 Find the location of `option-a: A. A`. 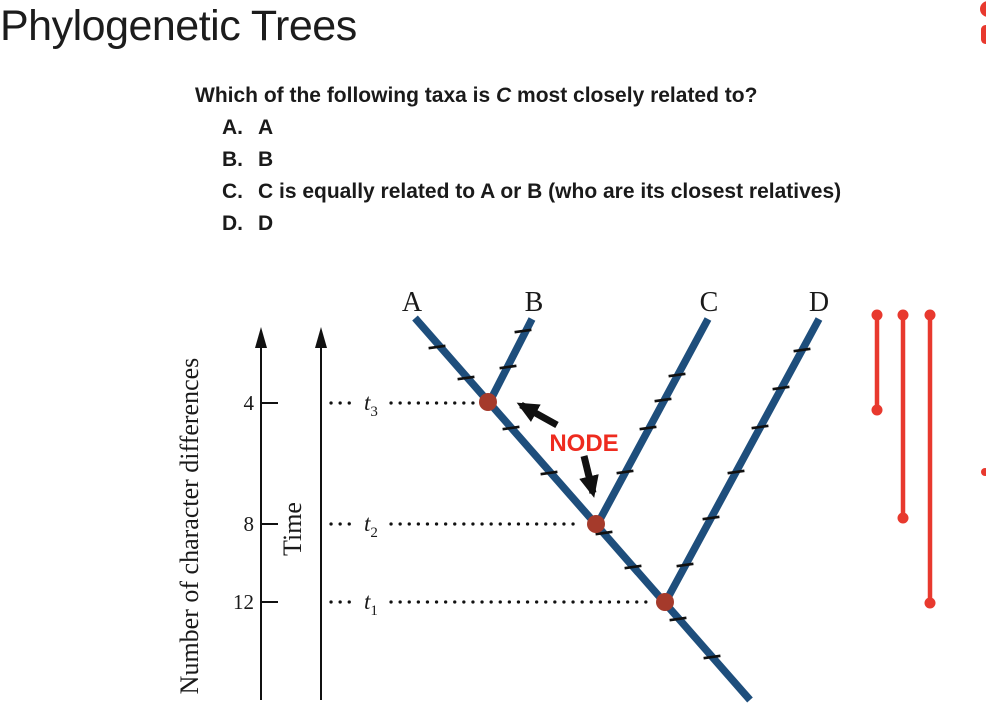

option-a: A. A is located at coordinates (531, 128).